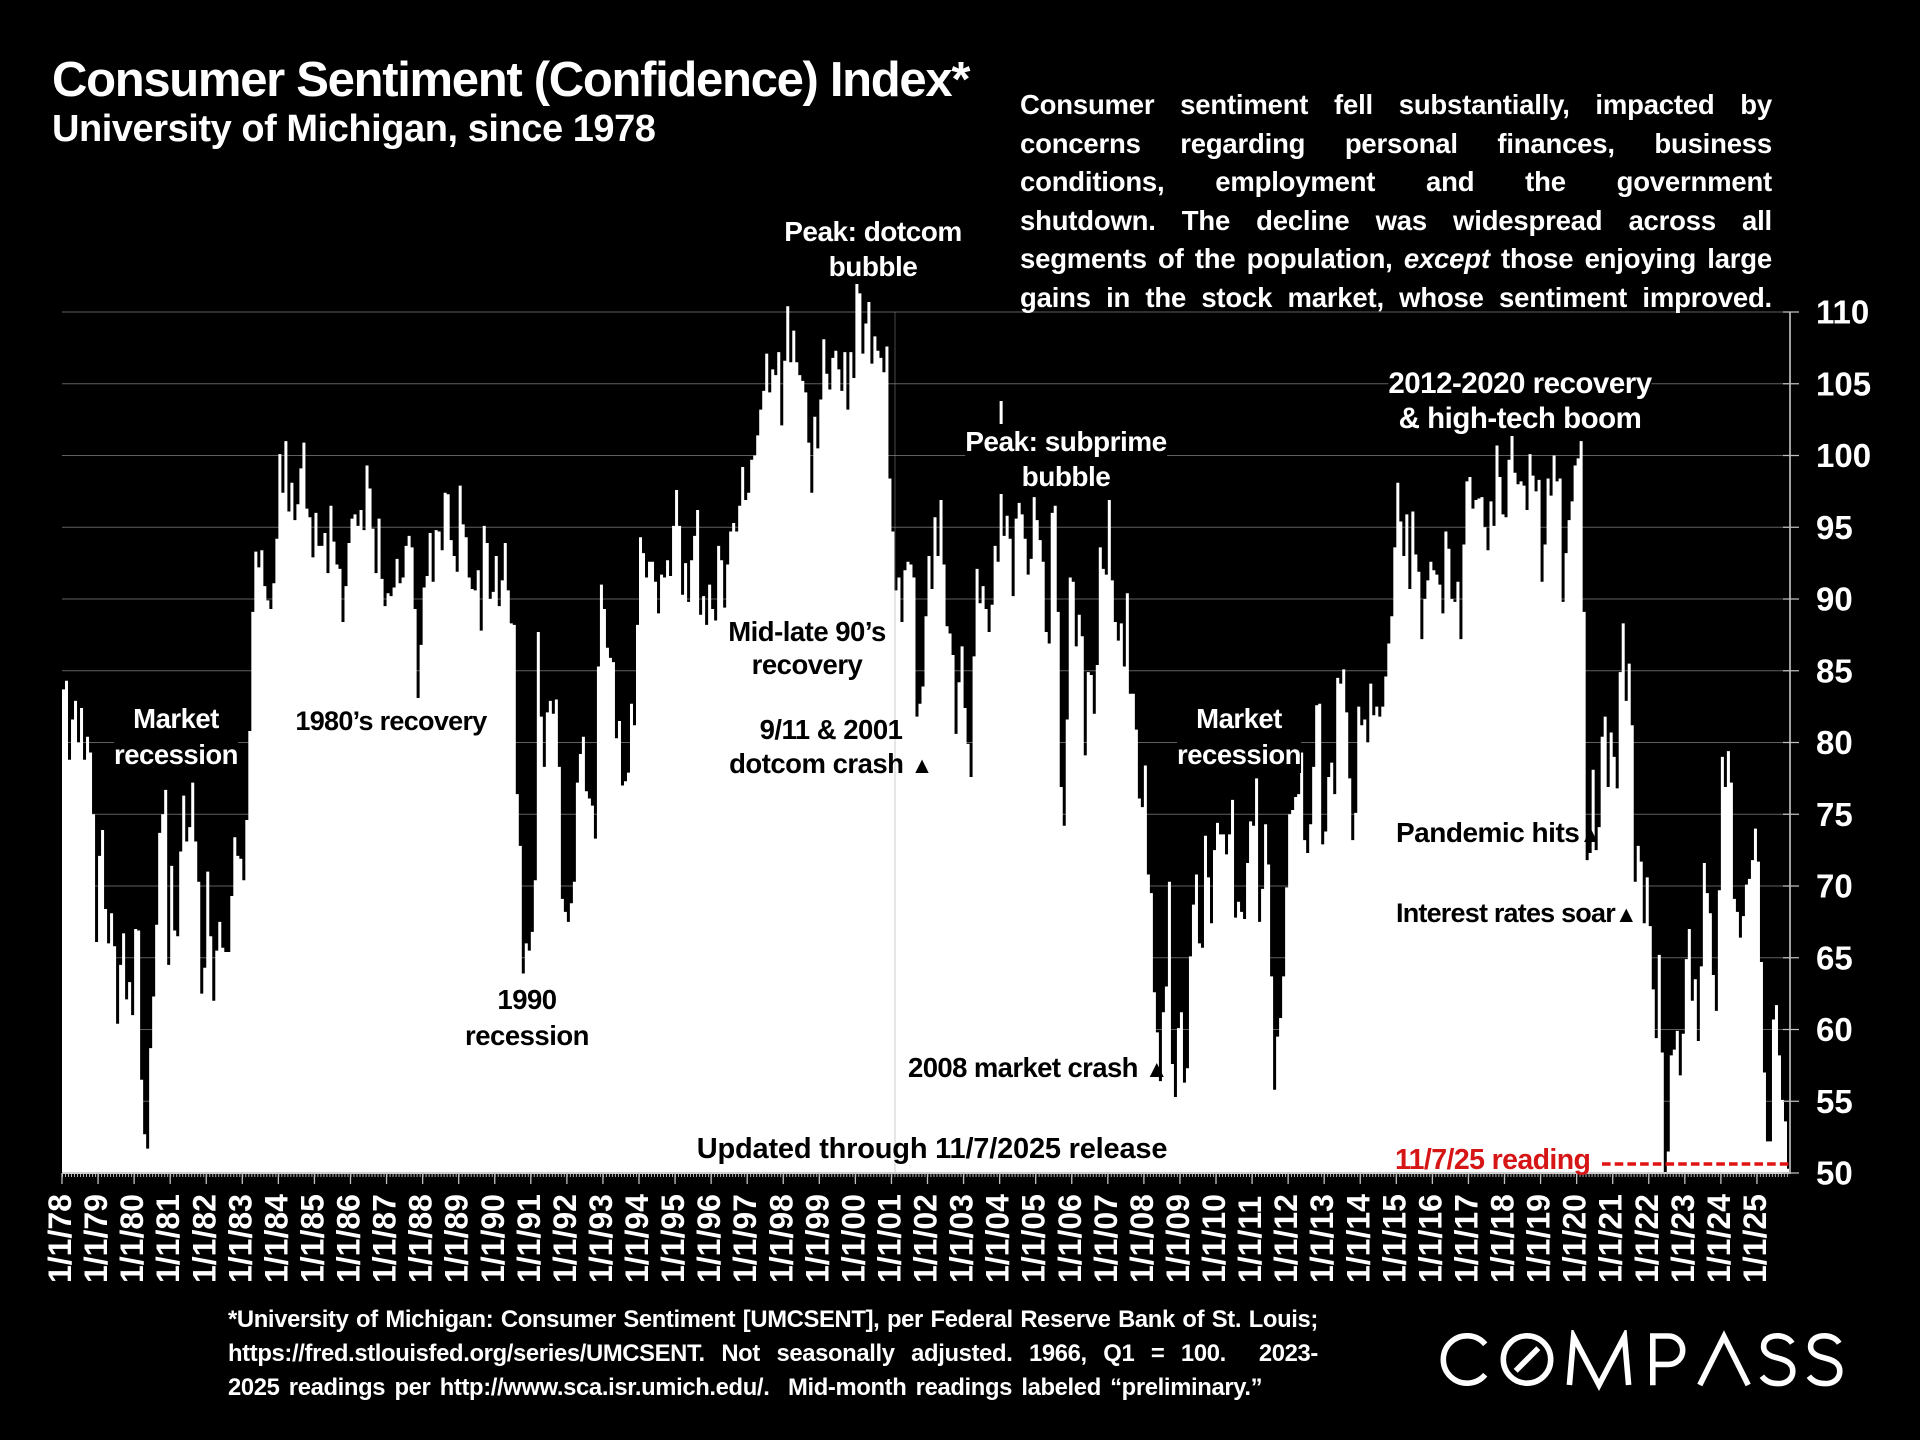  Describe the element at coordinates (1575, 1238) in the screenshot. I see `svg-text: 1/1/20` at that location.